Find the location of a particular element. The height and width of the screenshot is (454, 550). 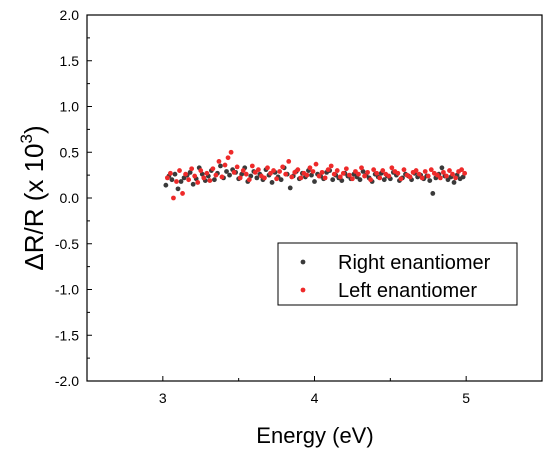

x-axis: 3 4 5 is located at coordinates (314, 391).